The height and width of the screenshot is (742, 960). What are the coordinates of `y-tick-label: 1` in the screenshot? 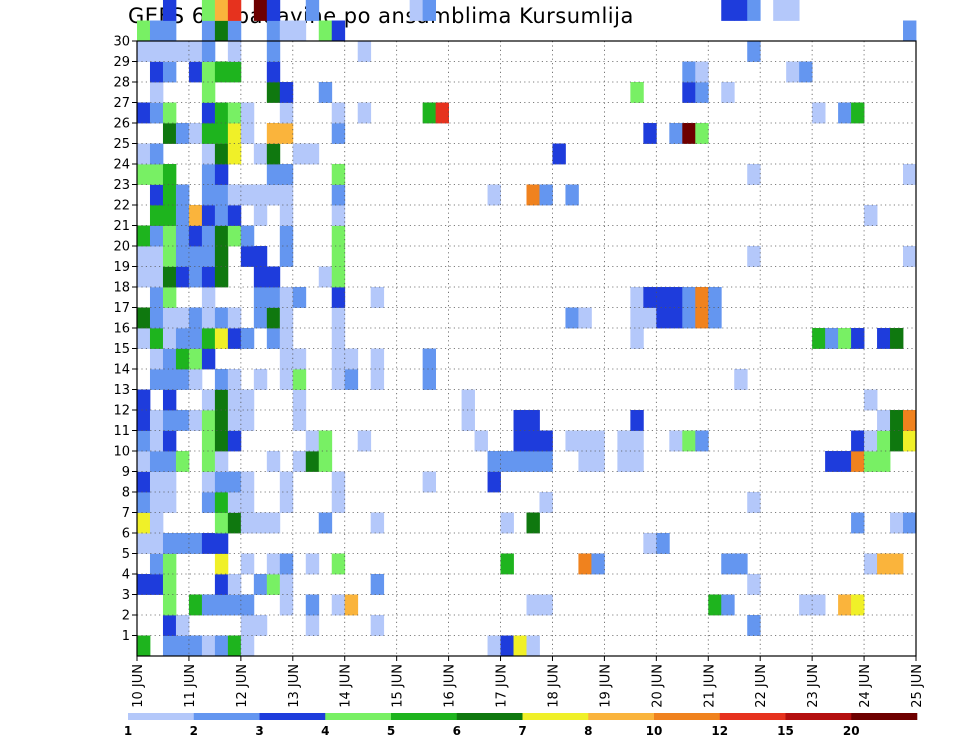 It's located at (126, 636).